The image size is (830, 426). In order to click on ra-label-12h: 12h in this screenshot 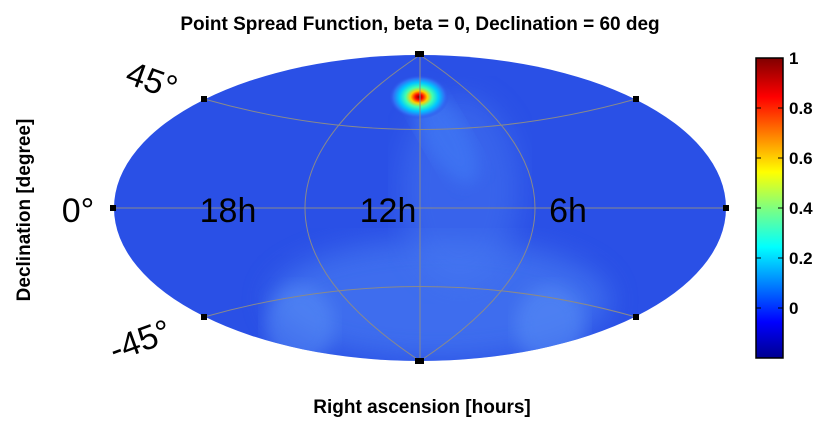, I will do `click(388, 211)`.